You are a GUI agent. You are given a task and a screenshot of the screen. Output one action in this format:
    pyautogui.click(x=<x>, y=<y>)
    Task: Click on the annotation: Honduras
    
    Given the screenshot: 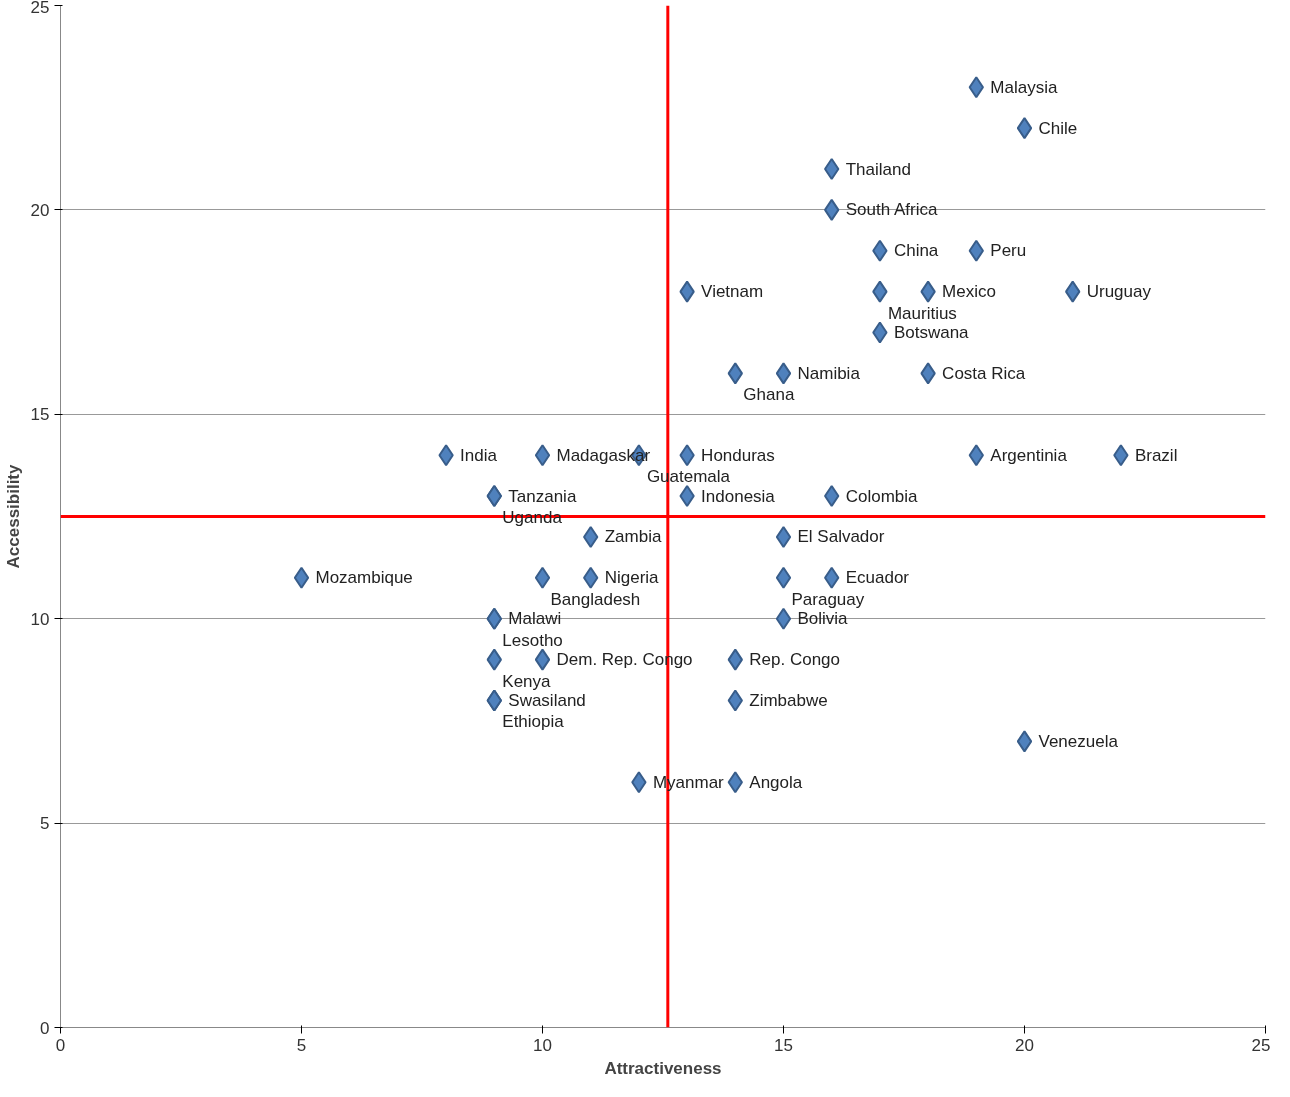 What is the action you would take?
    pyautogui.click(x=738, y=455)
    